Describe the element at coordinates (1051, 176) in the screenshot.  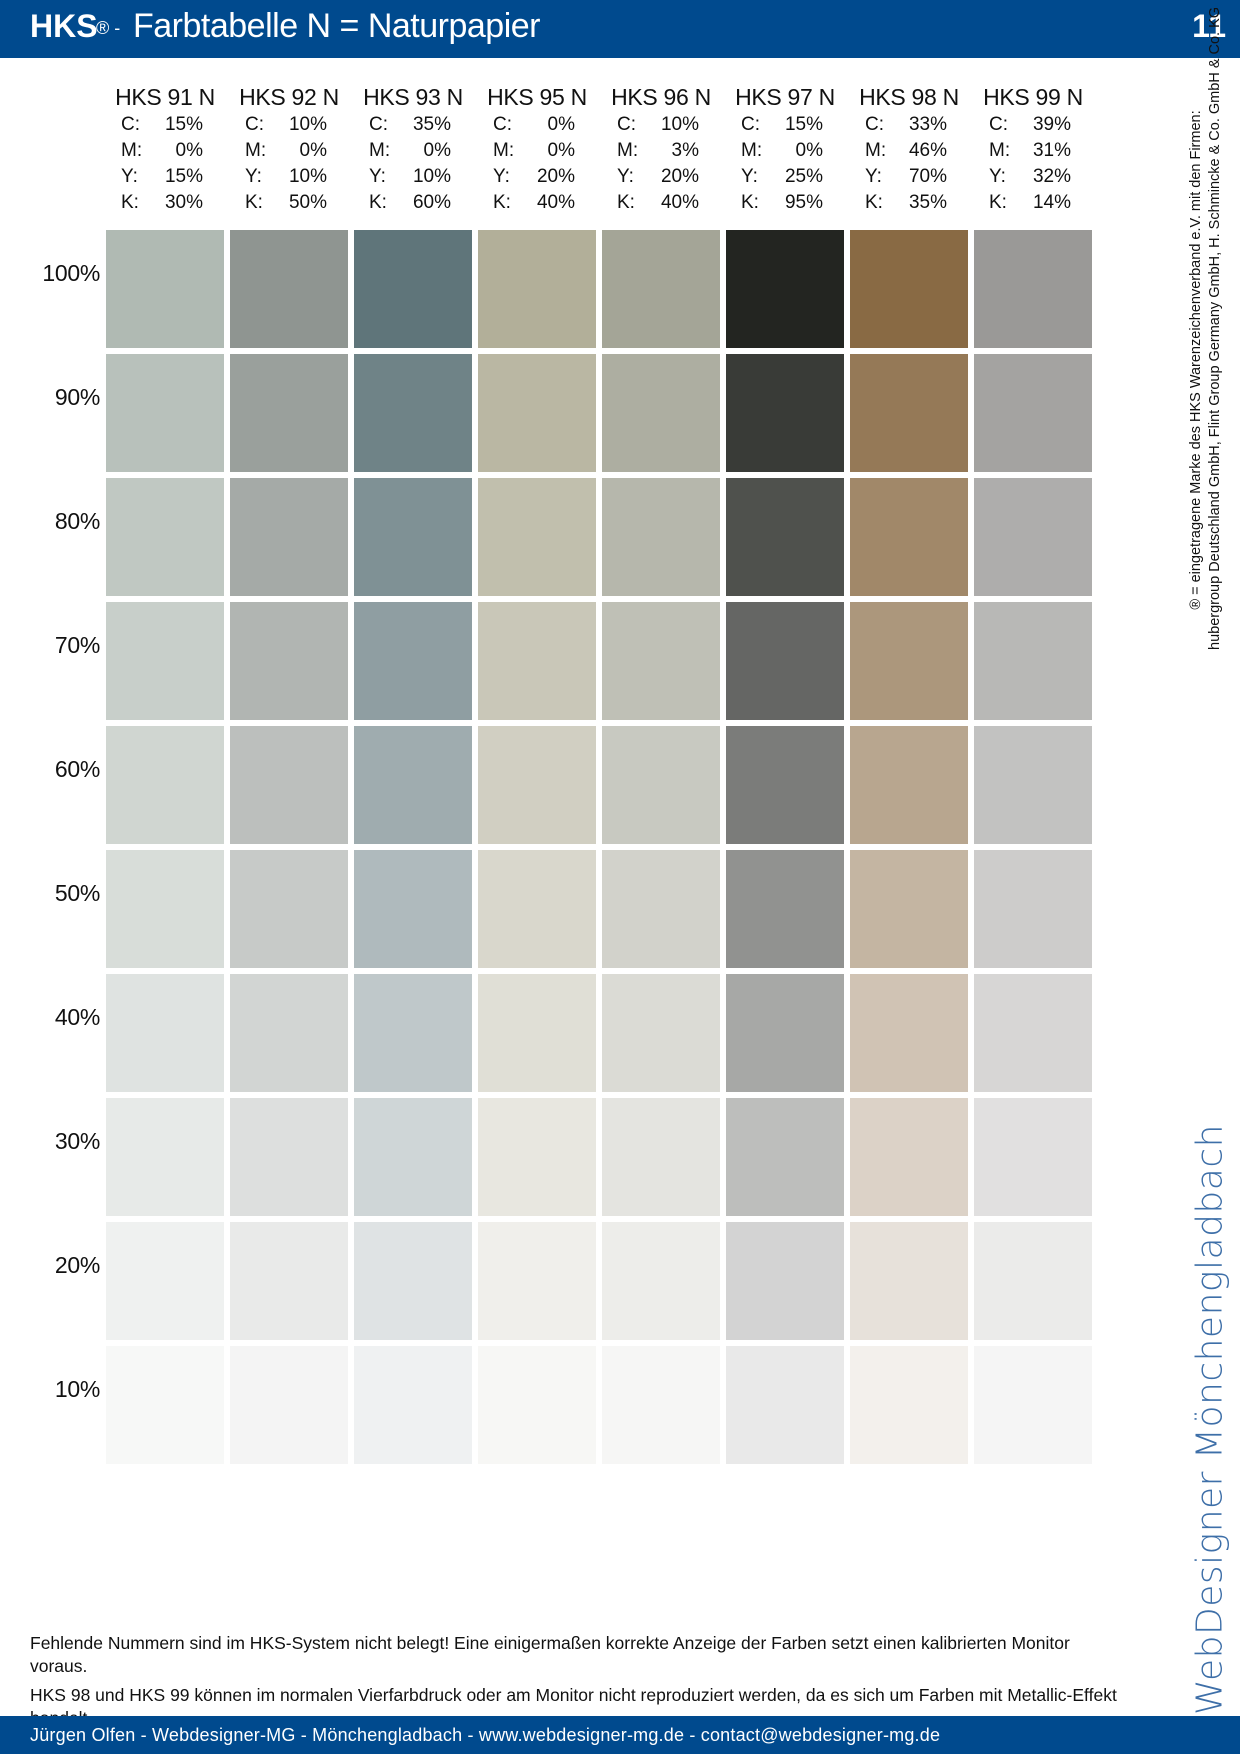
I see `cmyk-value: 32%` at that location.